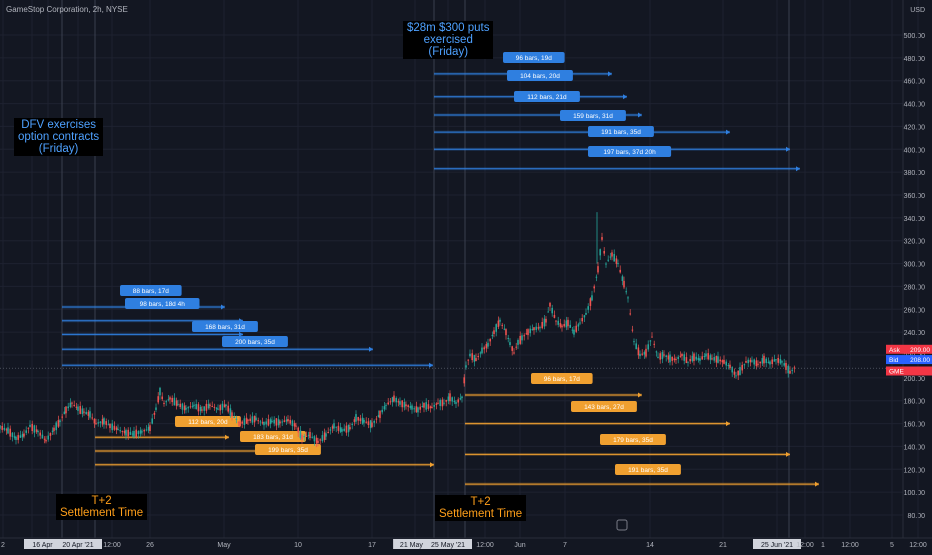 The height and width of the screenshot is (555, 932). I want to click on blue-range-label: 112 bars, 21d, so click(547, 97).